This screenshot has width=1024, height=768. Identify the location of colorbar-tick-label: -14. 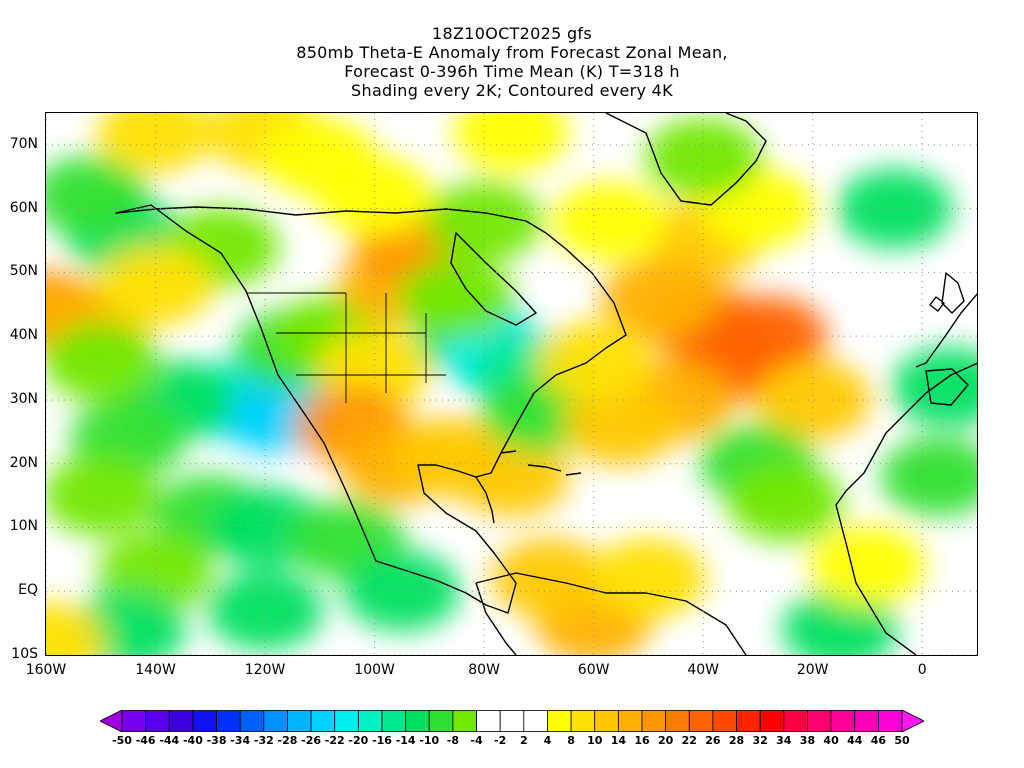
(405, 740).